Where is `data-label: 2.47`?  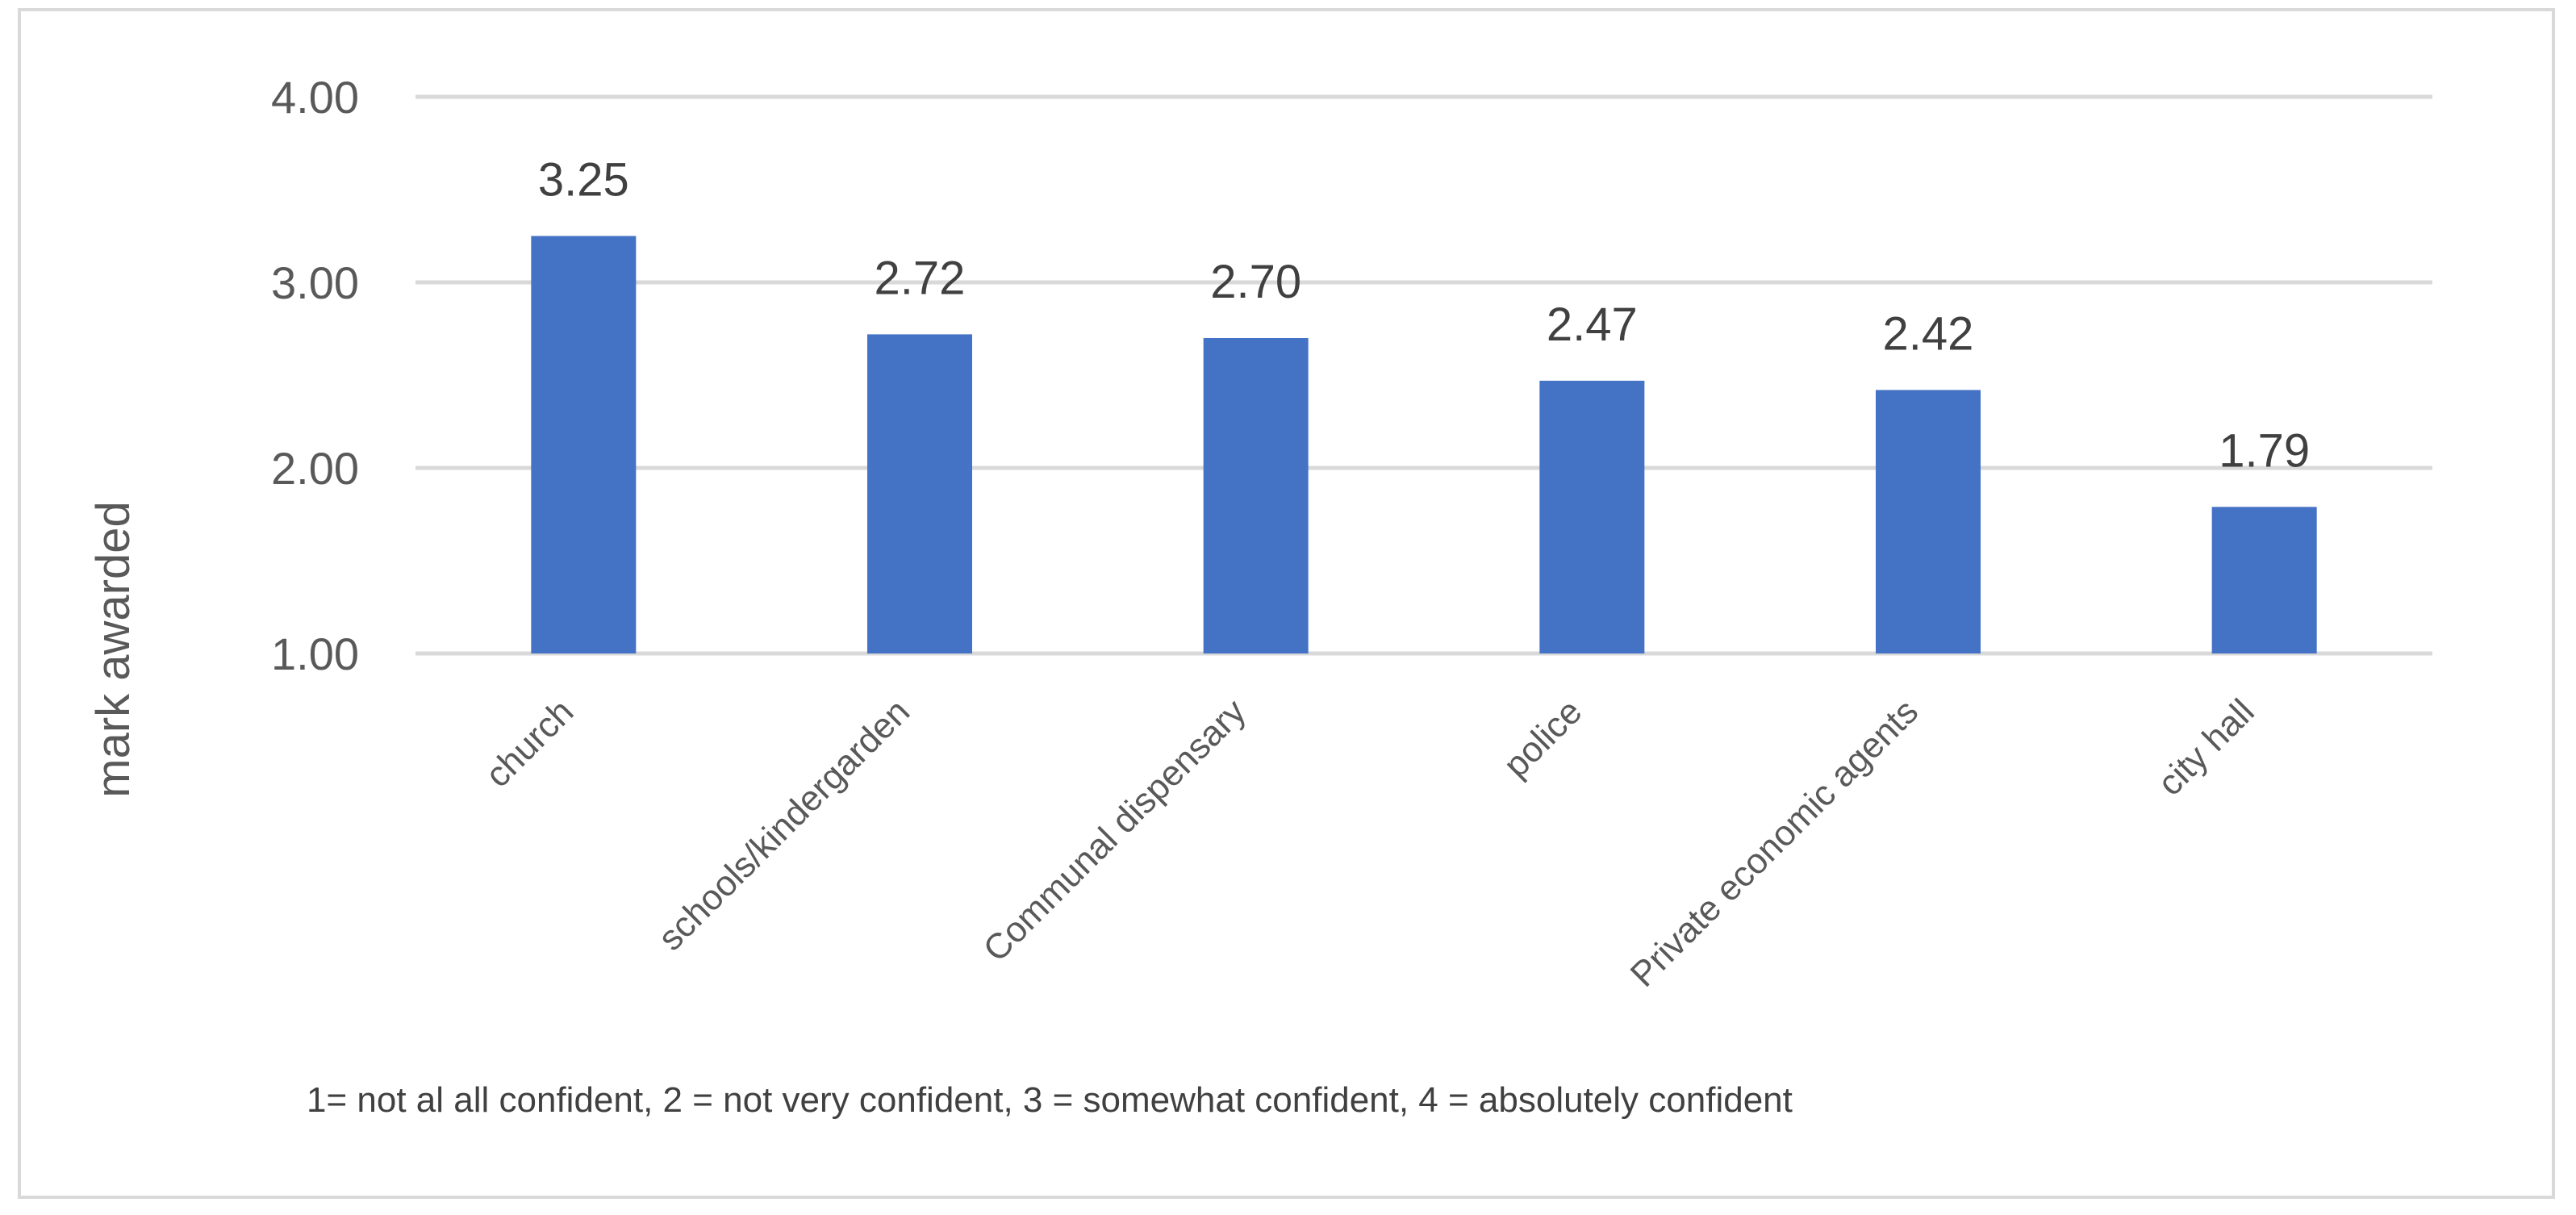 data-label: 2.47 is located at coordinates (1592, 325).